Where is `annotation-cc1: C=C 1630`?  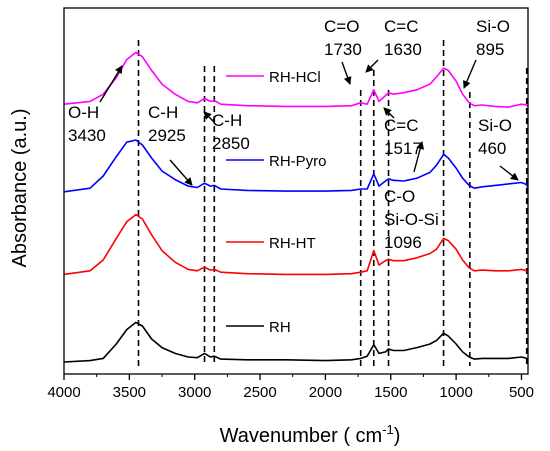 annotation-cc1: C=C 1630 is located at coordinates (393, 45).